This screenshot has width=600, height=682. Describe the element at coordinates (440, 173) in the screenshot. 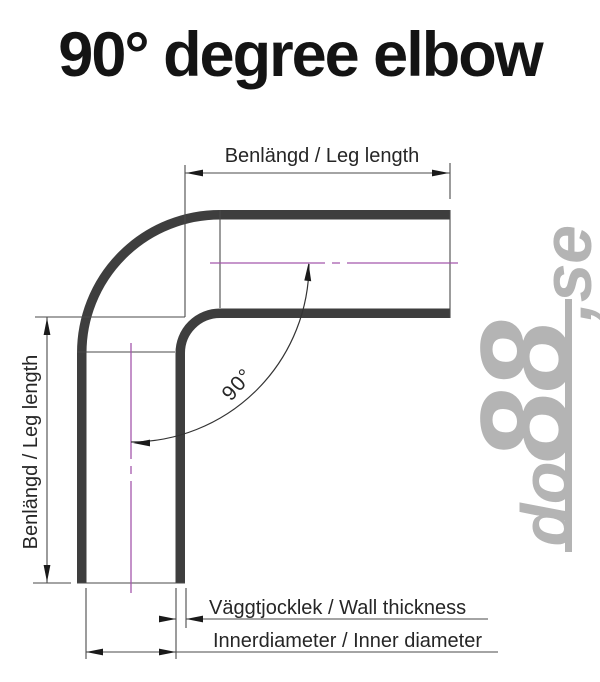

I see `arrowhead-right` at that location.